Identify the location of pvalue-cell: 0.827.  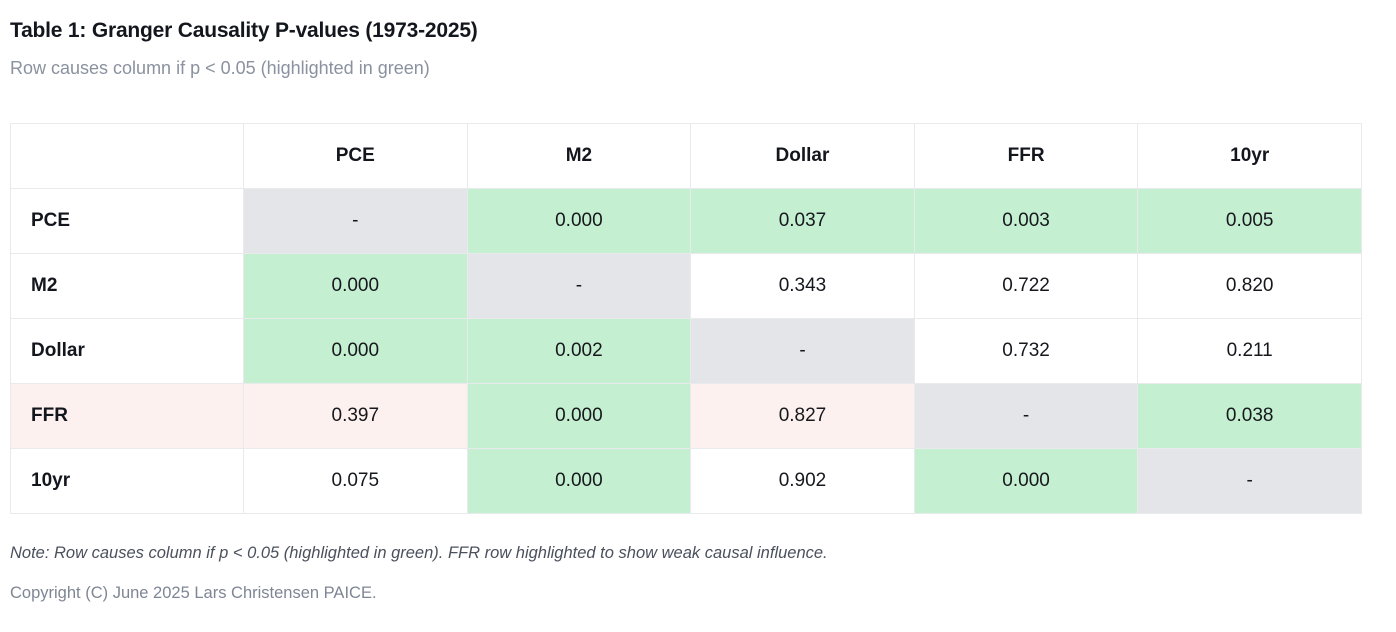
(802, 416).